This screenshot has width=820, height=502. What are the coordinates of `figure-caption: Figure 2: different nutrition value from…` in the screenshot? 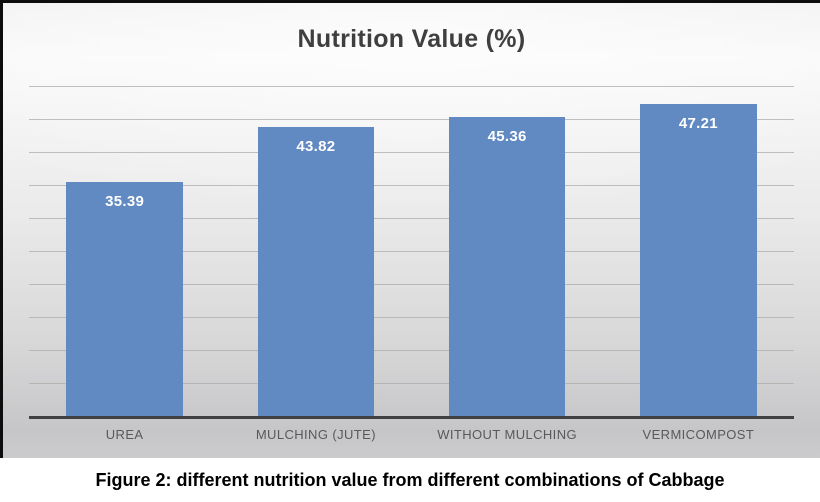 It's located at (410, 480).